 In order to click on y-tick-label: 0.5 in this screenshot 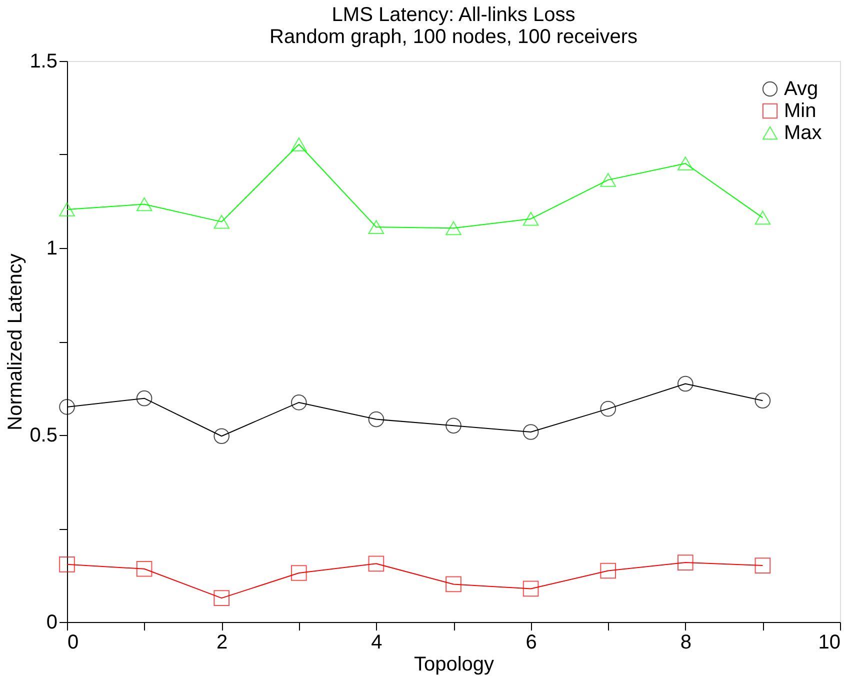, I will do `click(44, 435)`.